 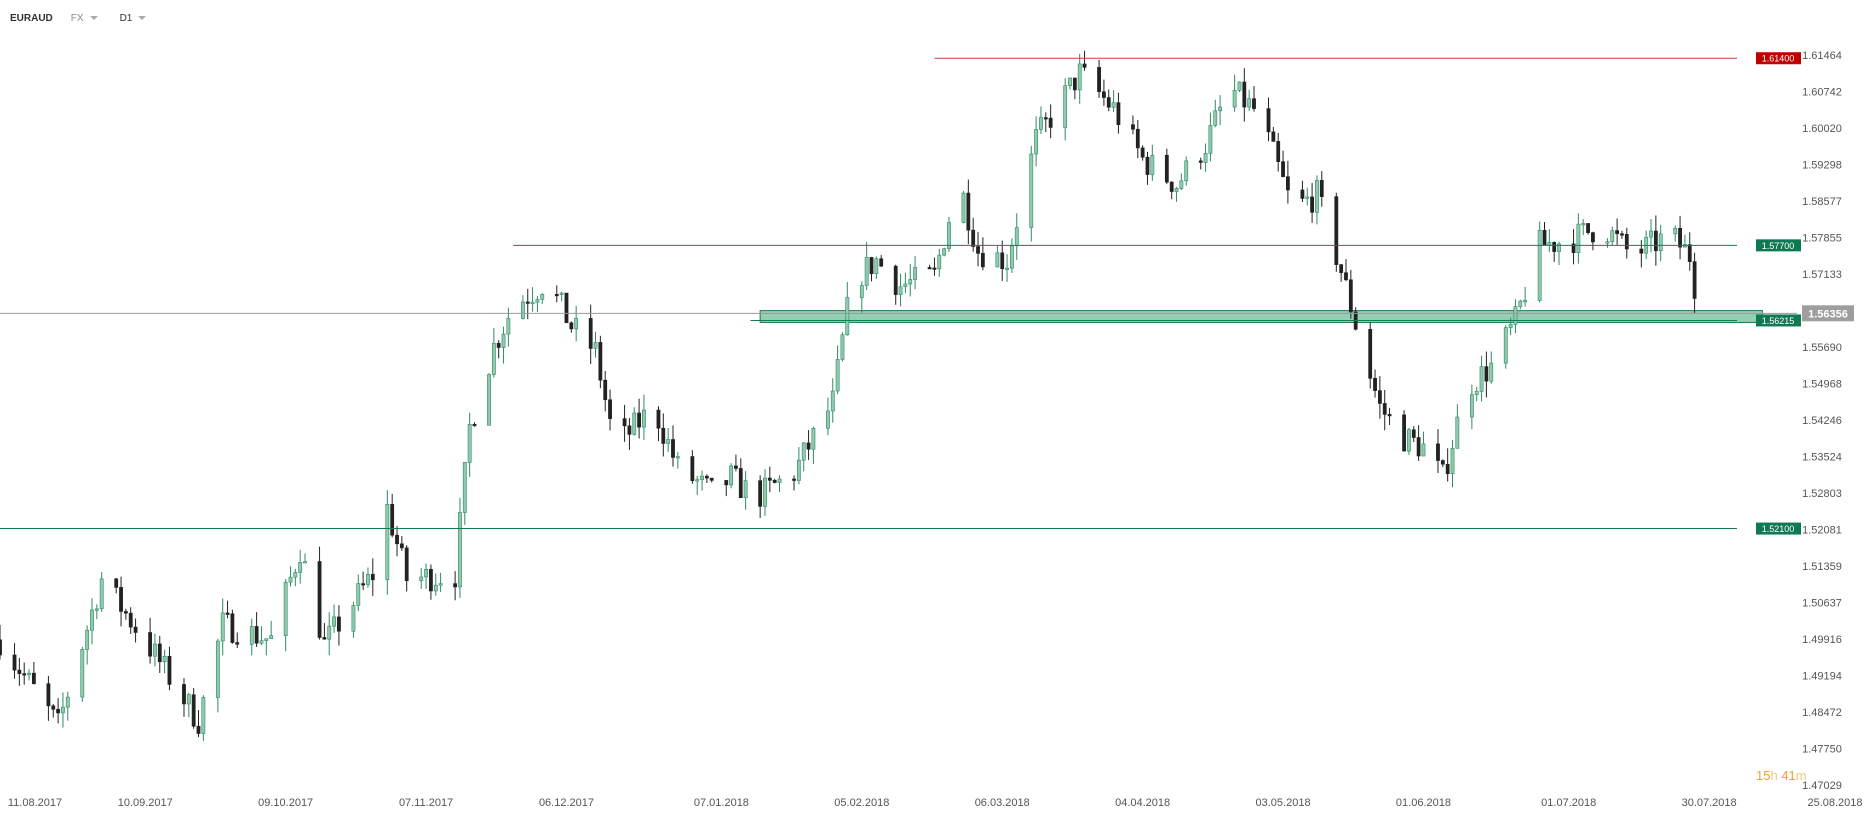 What do you see at coordinates (1822, 202) in the screenshot?
I see `y-tick-label: 1.58577` at bounding box center [1822, 202].